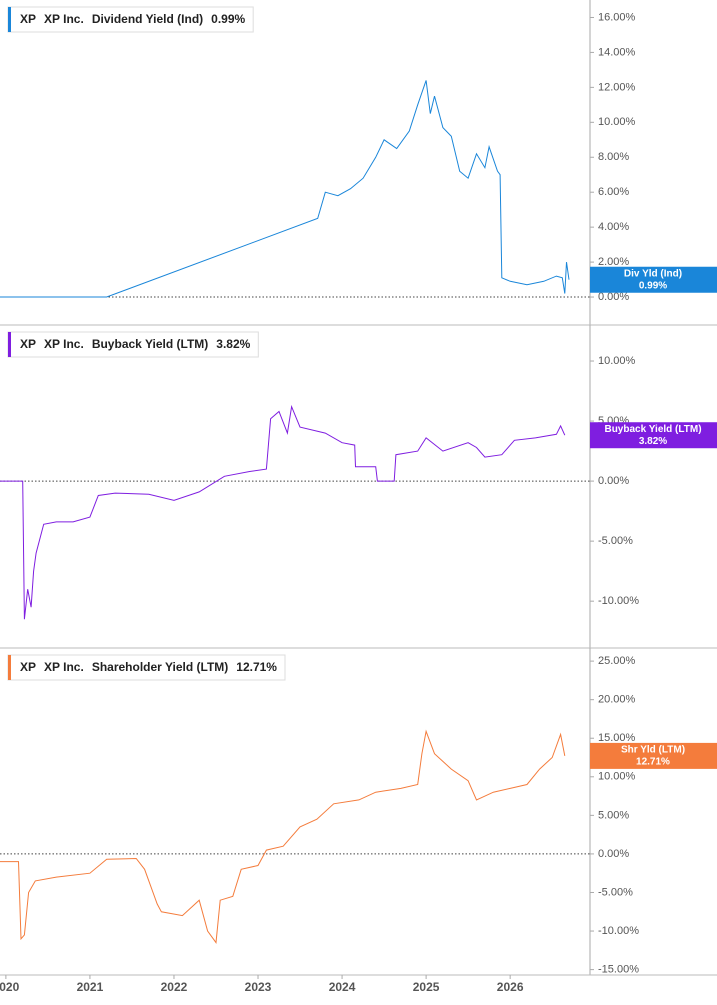  Describe the element at coordinates (617, 700) in the screenshot. I see `y-tick-label: 20.00%` at that location.